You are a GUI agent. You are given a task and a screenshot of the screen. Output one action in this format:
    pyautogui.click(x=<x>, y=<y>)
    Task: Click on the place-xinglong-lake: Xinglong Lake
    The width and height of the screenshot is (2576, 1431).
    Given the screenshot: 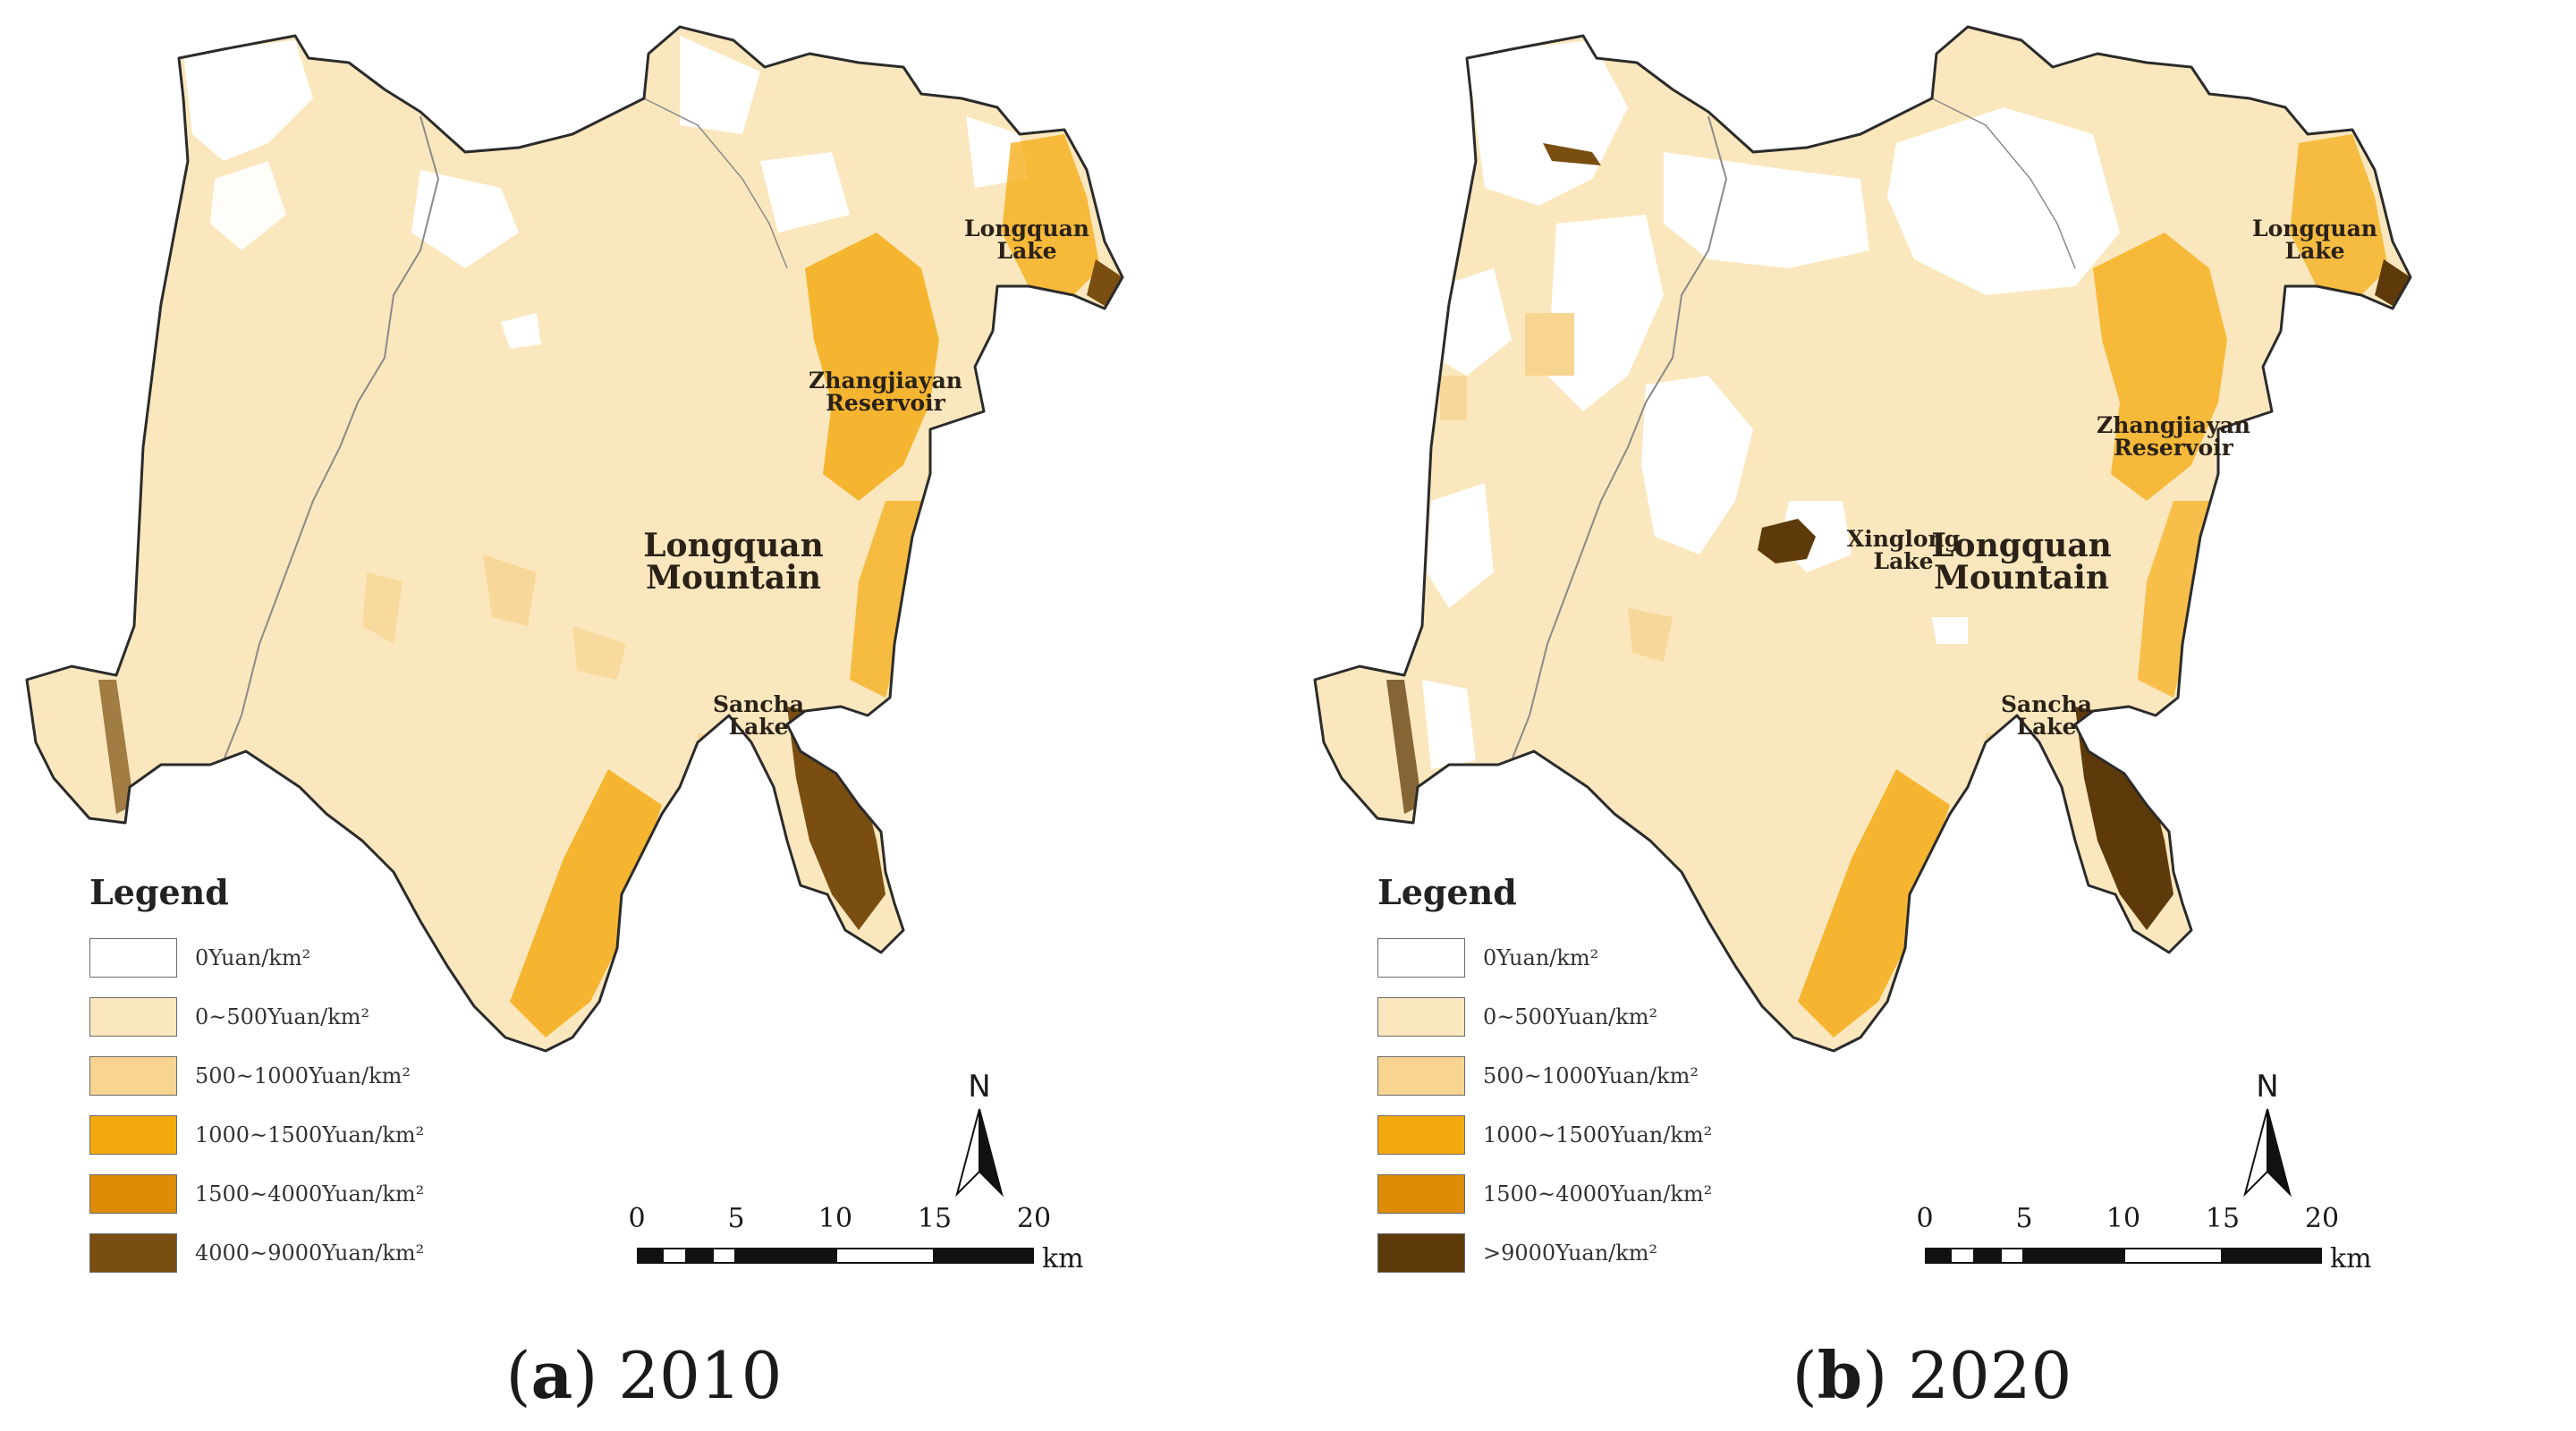 What is the action you would take?
    pyautogui.click(x=1903, y=550)
    